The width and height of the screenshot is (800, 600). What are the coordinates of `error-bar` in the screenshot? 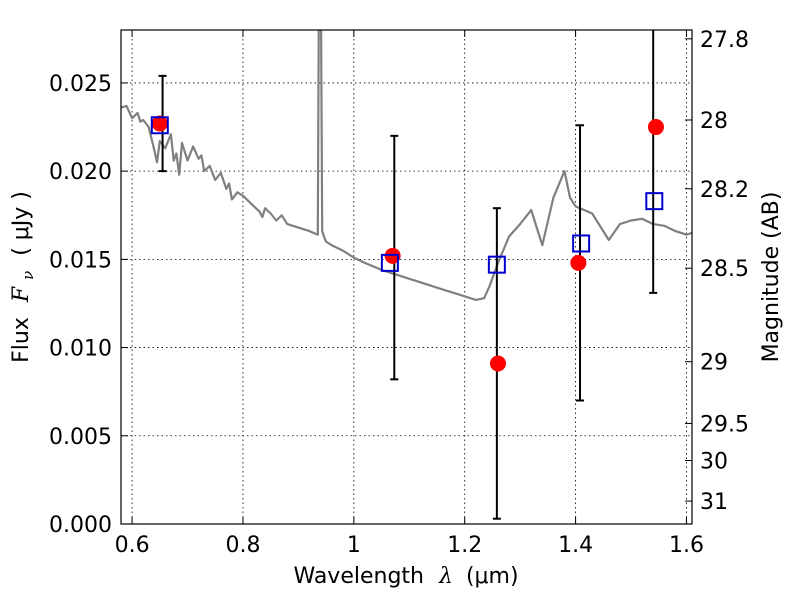 It's located at (653, 162).